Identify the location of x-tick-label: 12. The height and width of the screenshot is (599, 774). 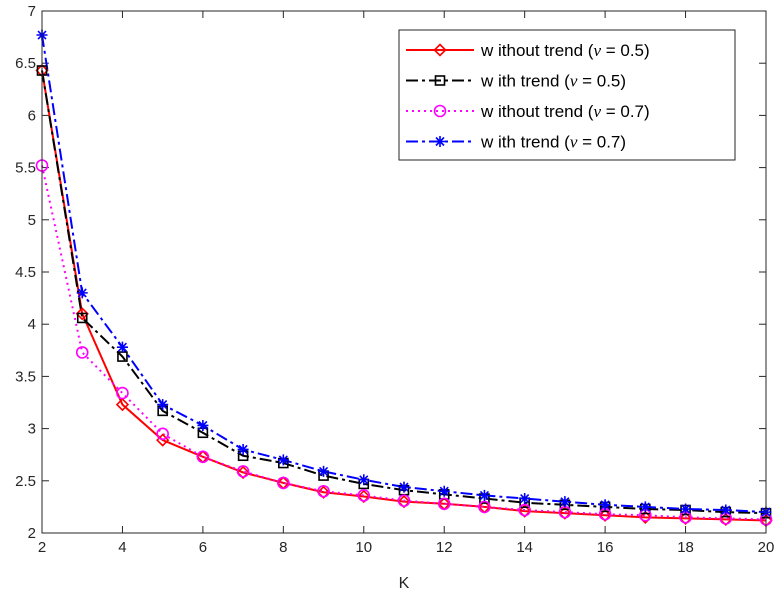
(444, 547).